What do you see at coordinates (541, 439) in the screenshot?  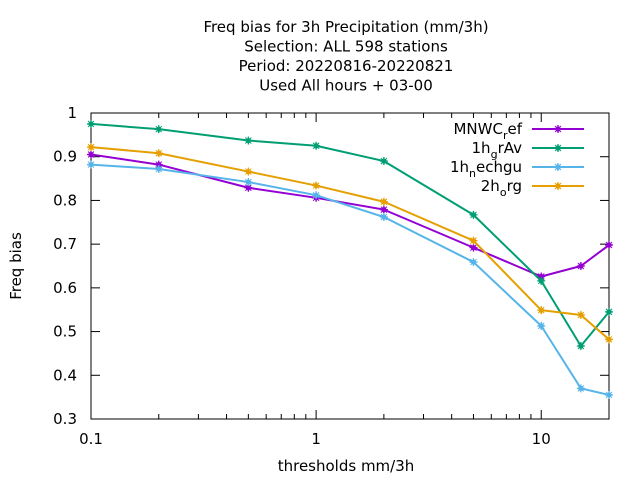 I see `x-tick-label: 10` at bounding box center [541, 439].